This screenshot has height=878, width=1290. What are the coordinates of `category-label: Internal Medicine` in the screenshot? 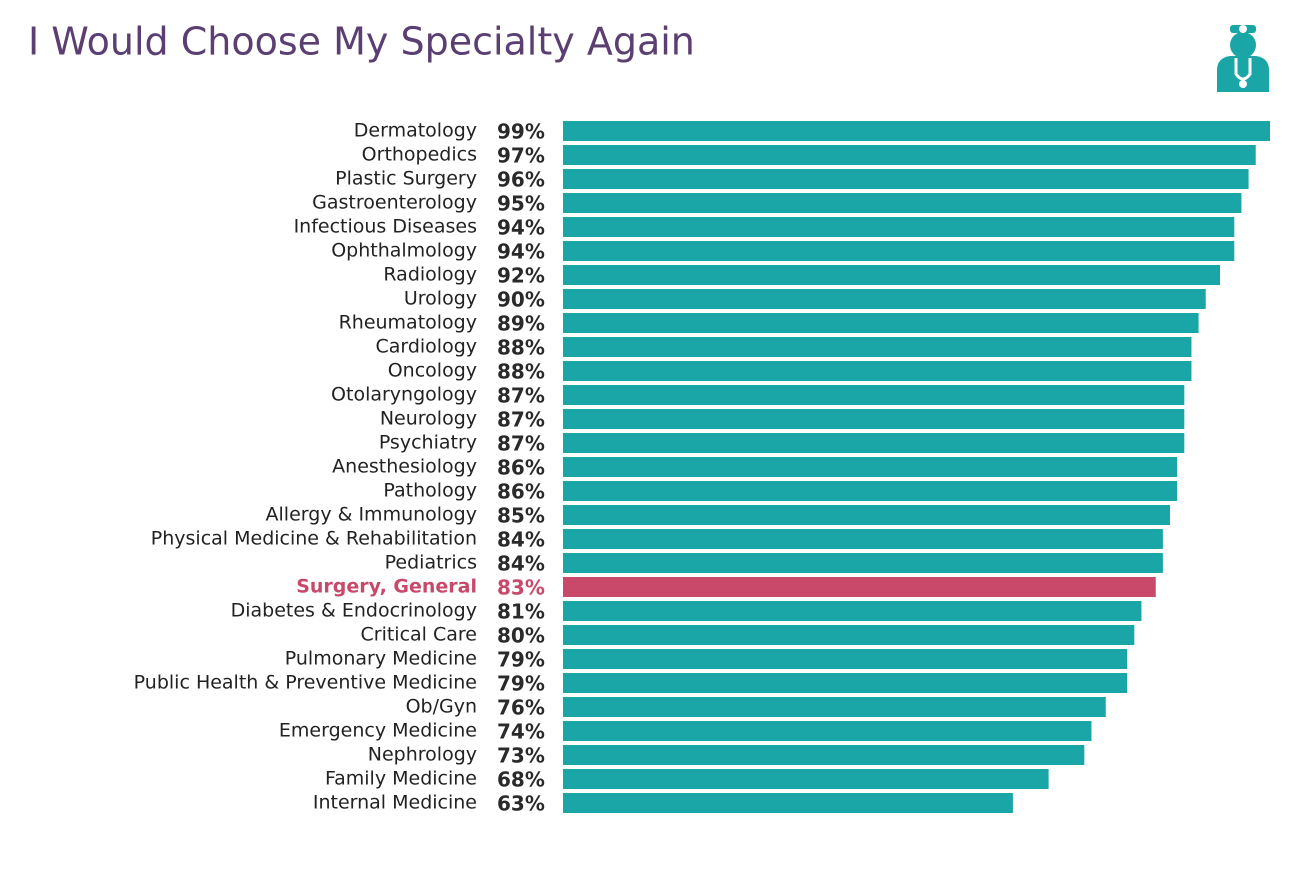 It's located at (395, 803).